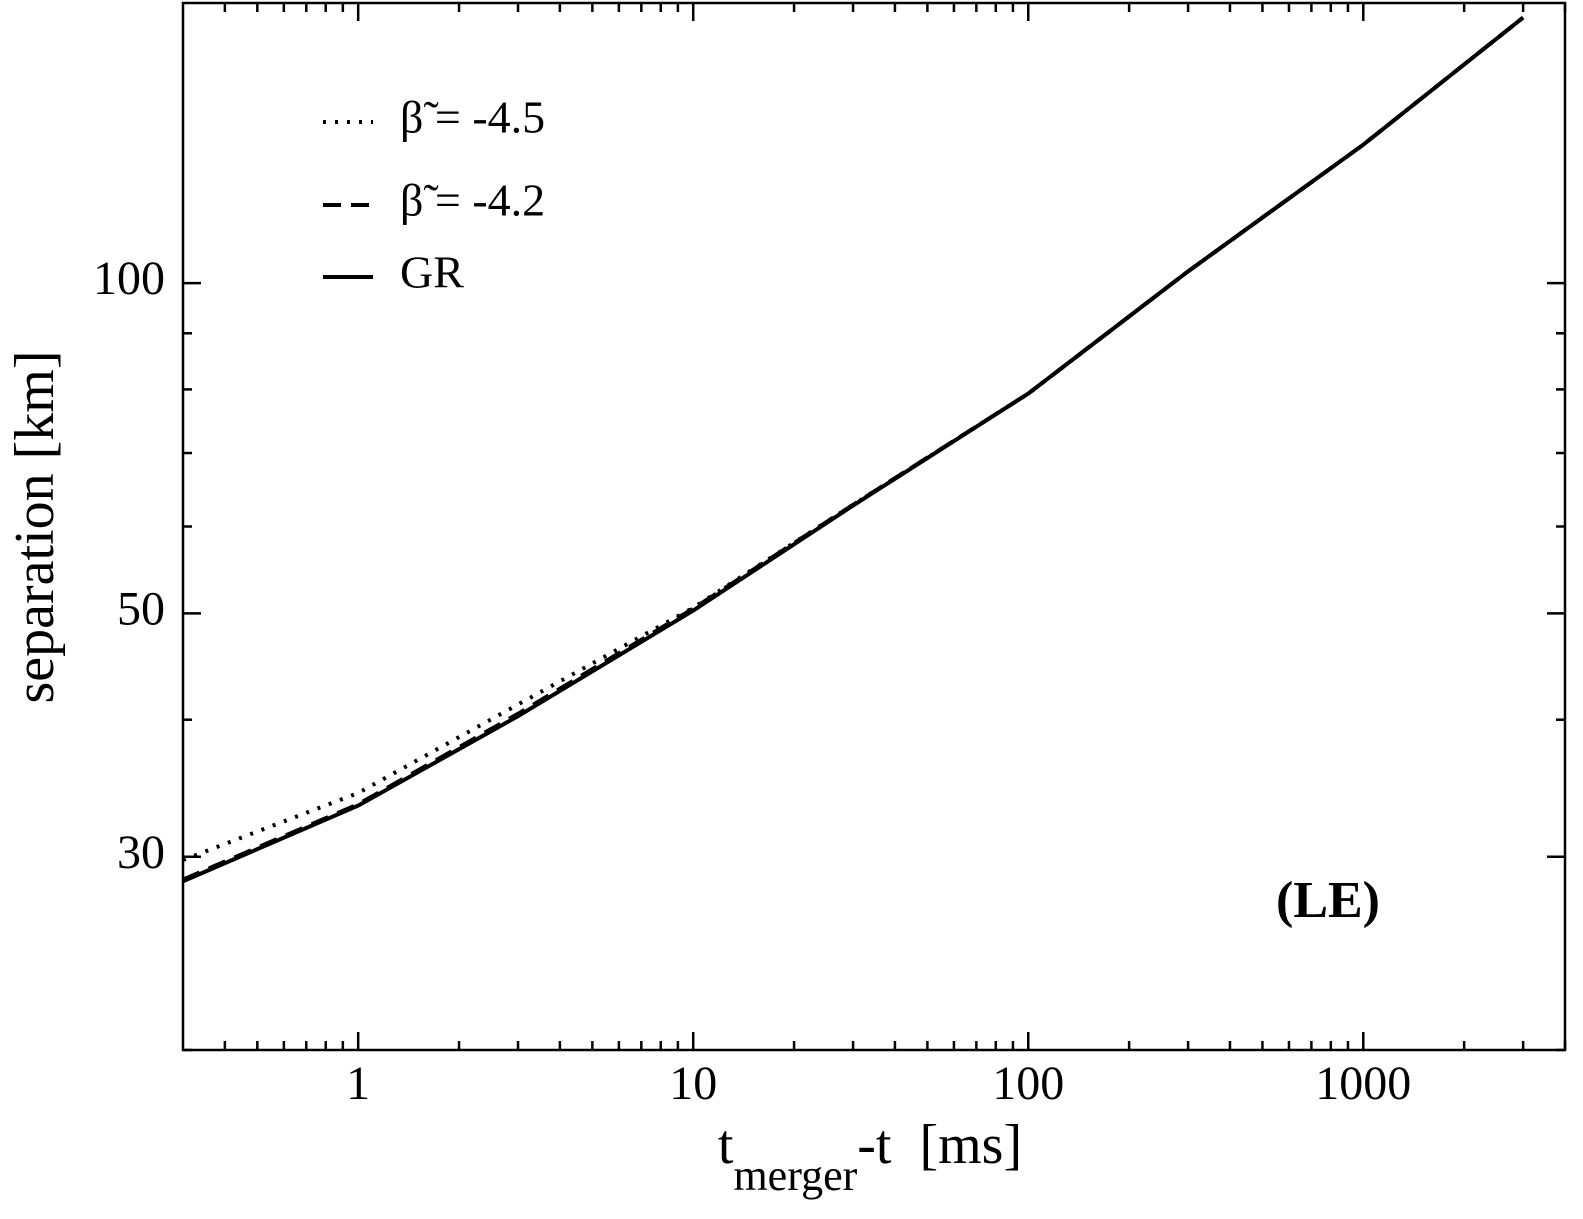  Describe the element at coordinates (432, 272) in the screenshot. I see `legend-label: GR` at that location.